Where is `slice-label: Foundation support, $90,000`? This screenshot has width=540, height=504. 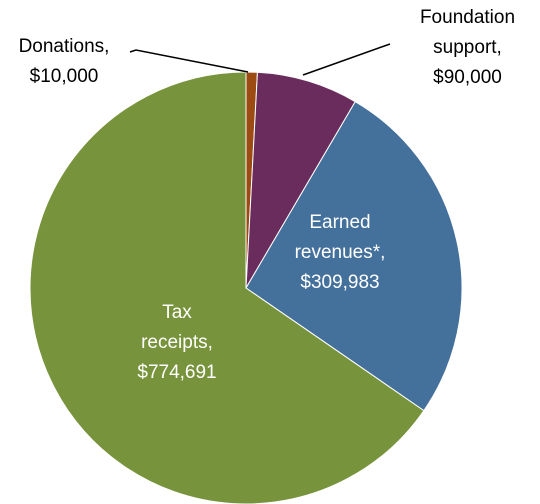
slice-label: Foundation support, $90,000 is located at coordinates (467, 48).